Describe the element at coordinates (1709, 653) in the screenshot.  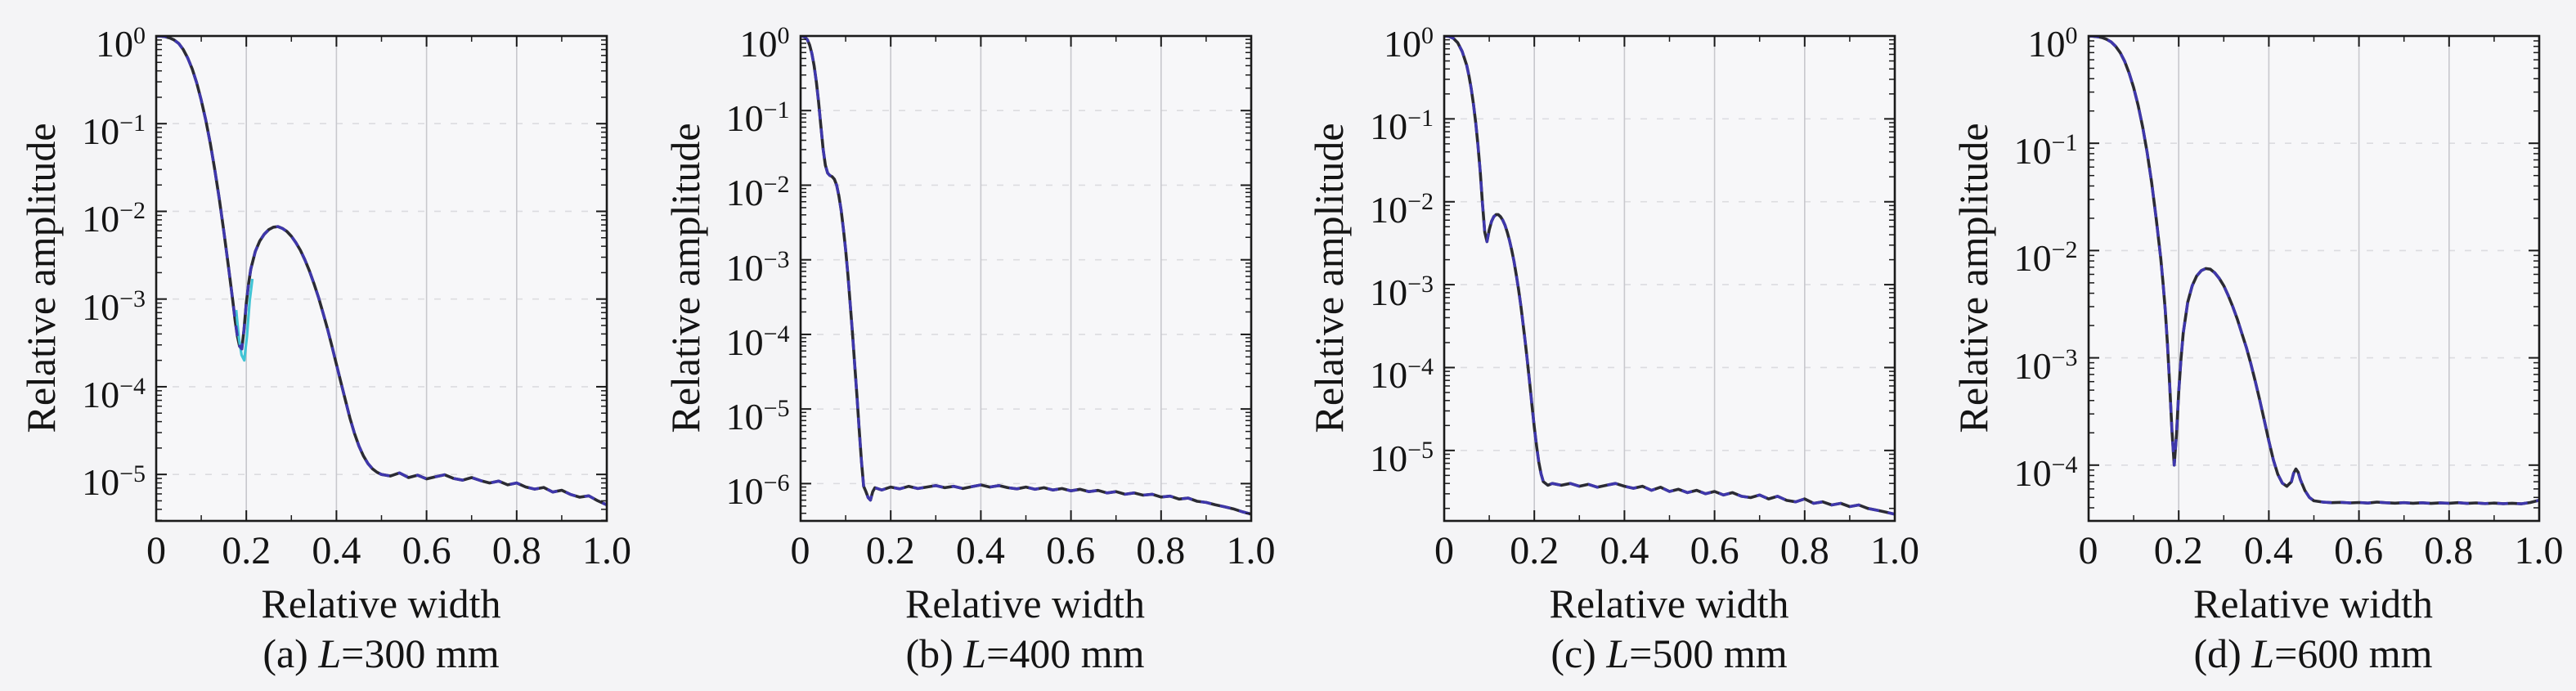
I see `caption-suffix: =500 mm` at that location.